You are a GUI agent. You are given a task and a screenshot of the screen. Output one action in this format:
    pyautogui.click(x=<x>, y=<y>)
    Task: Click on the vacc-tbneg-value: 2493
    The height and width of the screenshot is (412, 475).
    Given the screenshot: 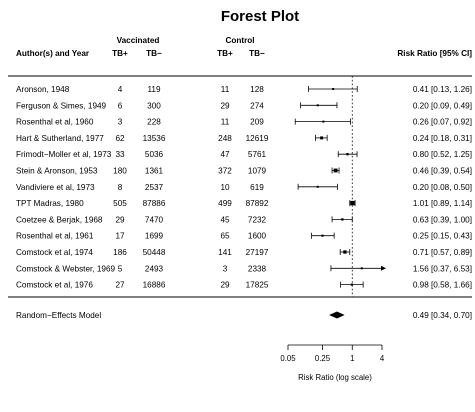 What is the action you would take?
    pyautogui.click(x=154, y=268)
    